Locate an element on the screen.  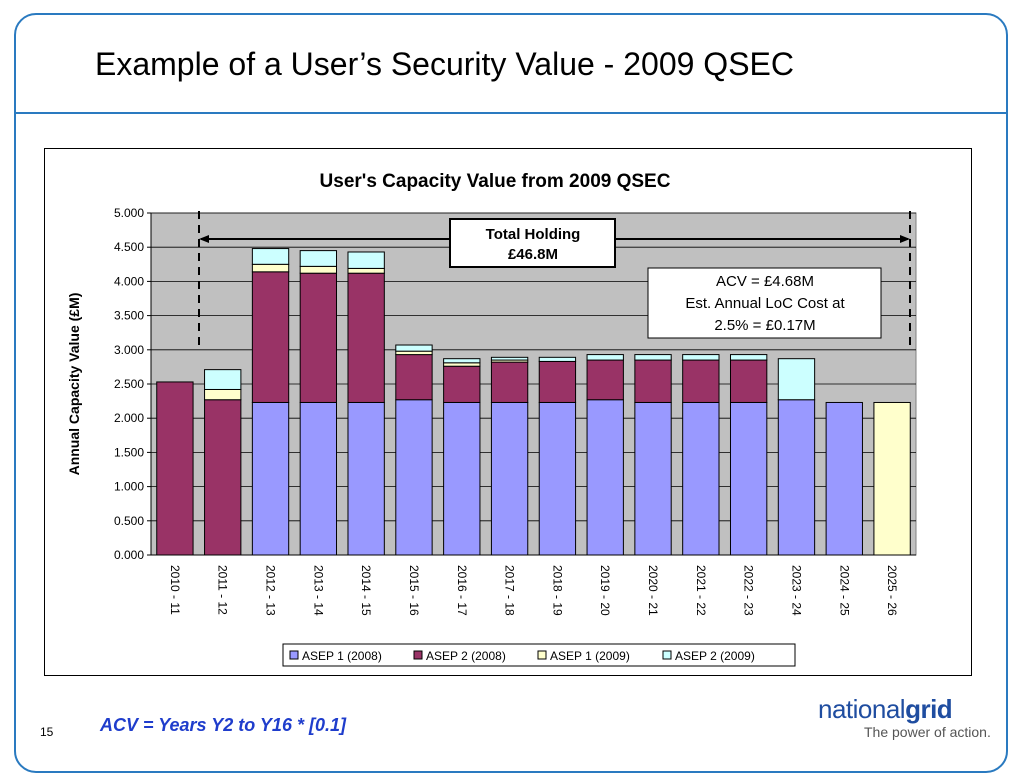
x-tick-label: 2025 - 26 is located at coordinates (892, 590).